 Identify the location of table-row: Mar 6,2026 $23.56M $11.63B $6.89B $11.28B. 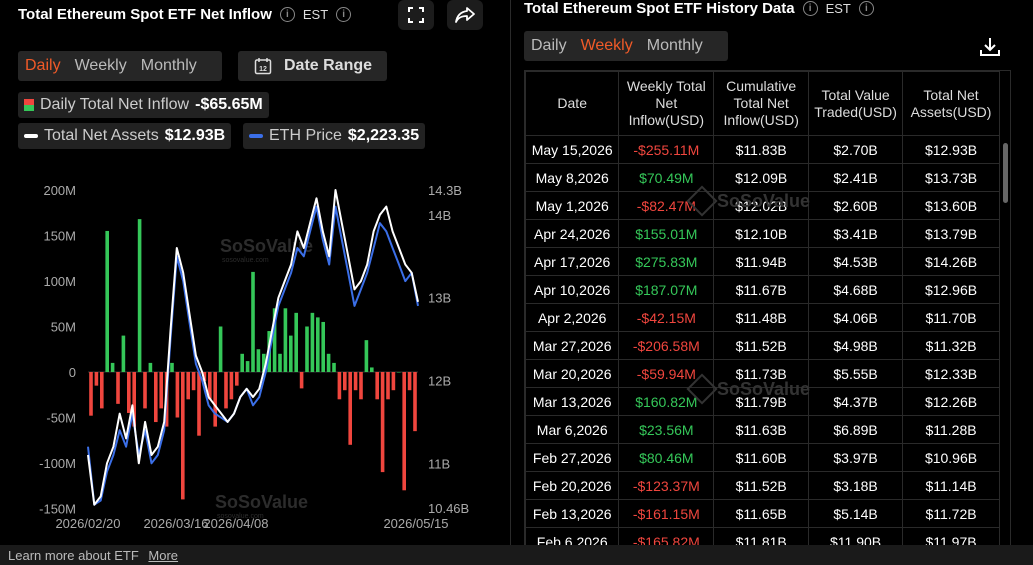
(762, 429).